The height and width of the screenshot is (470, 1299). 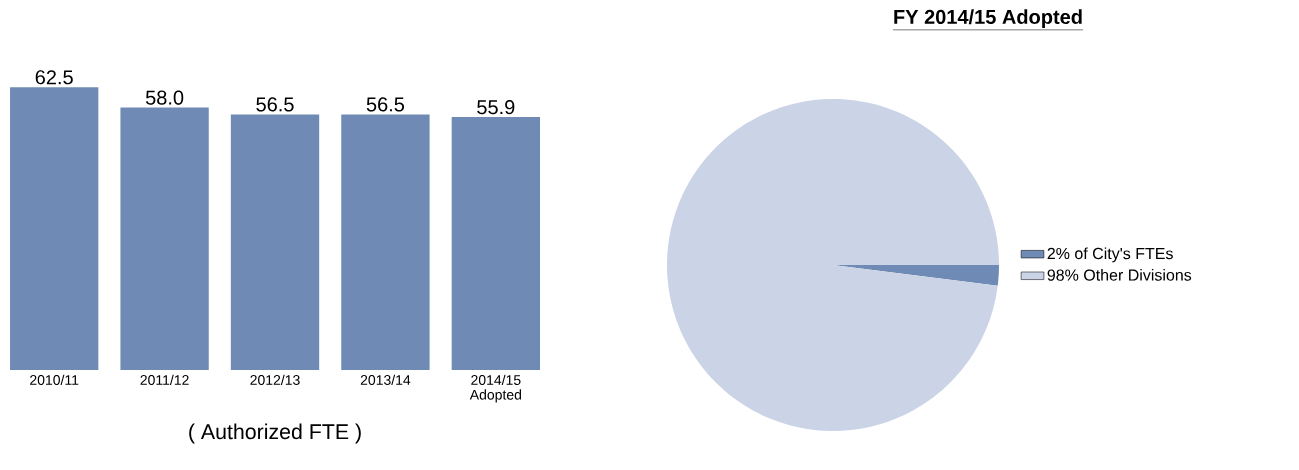 What do you see at coordinates (164, 379) in the screenshot?
I see `x-tick-label: 2011/12` at bounding box center [164, 379].